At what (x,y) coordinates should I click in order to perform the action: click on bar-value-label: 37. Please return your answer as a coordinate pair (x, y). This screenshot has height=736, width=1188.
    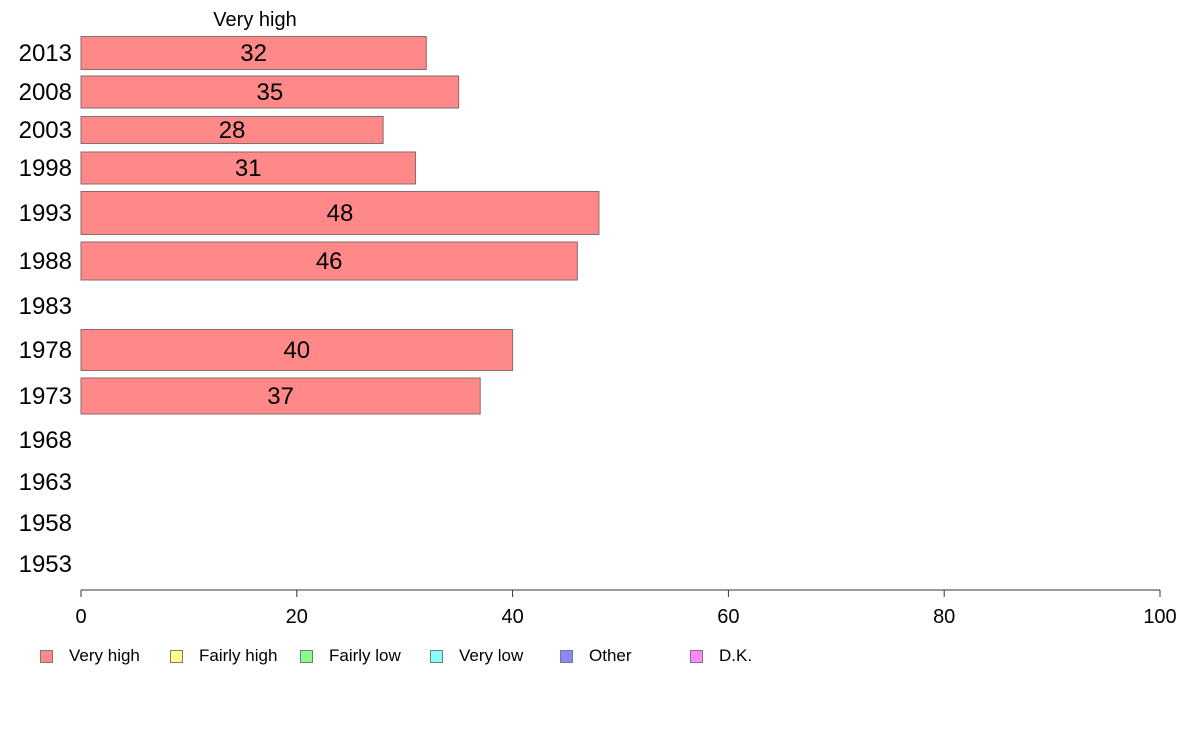
    Looking at the image, I should click on (280, 396).